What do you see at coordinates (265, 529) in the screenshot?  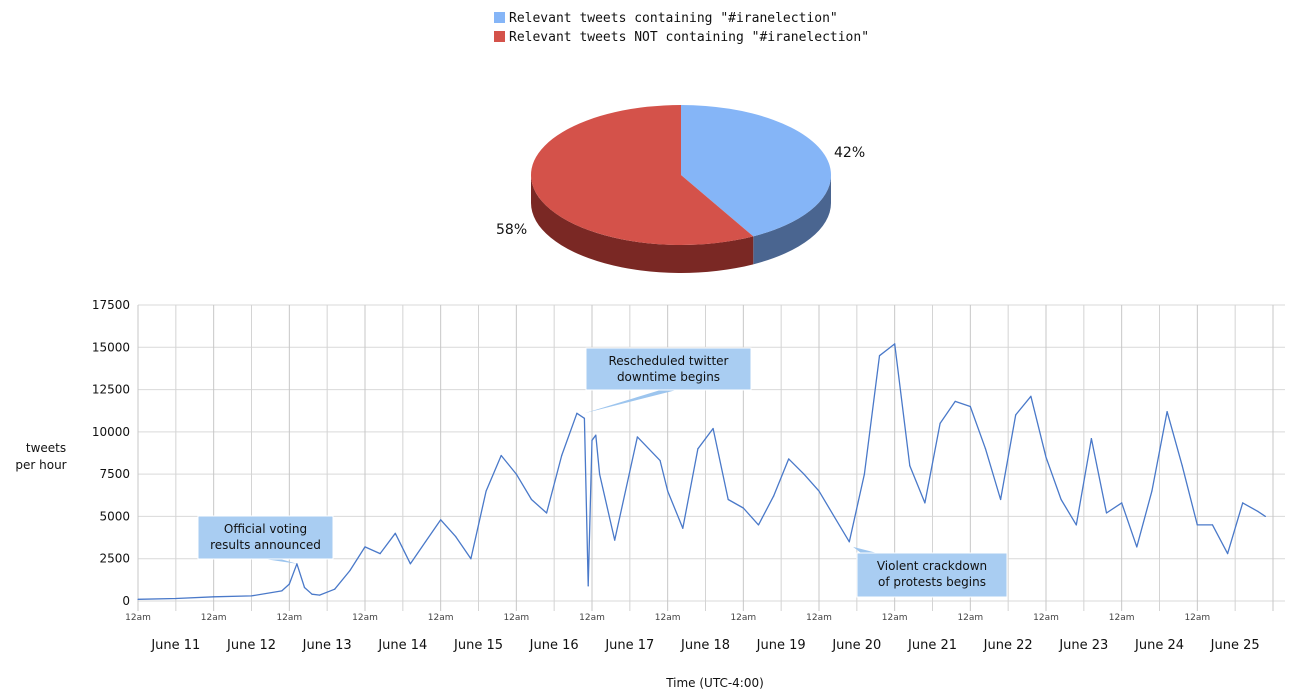 I see `callout-text: Official voting` at bounding box center [265, 529].